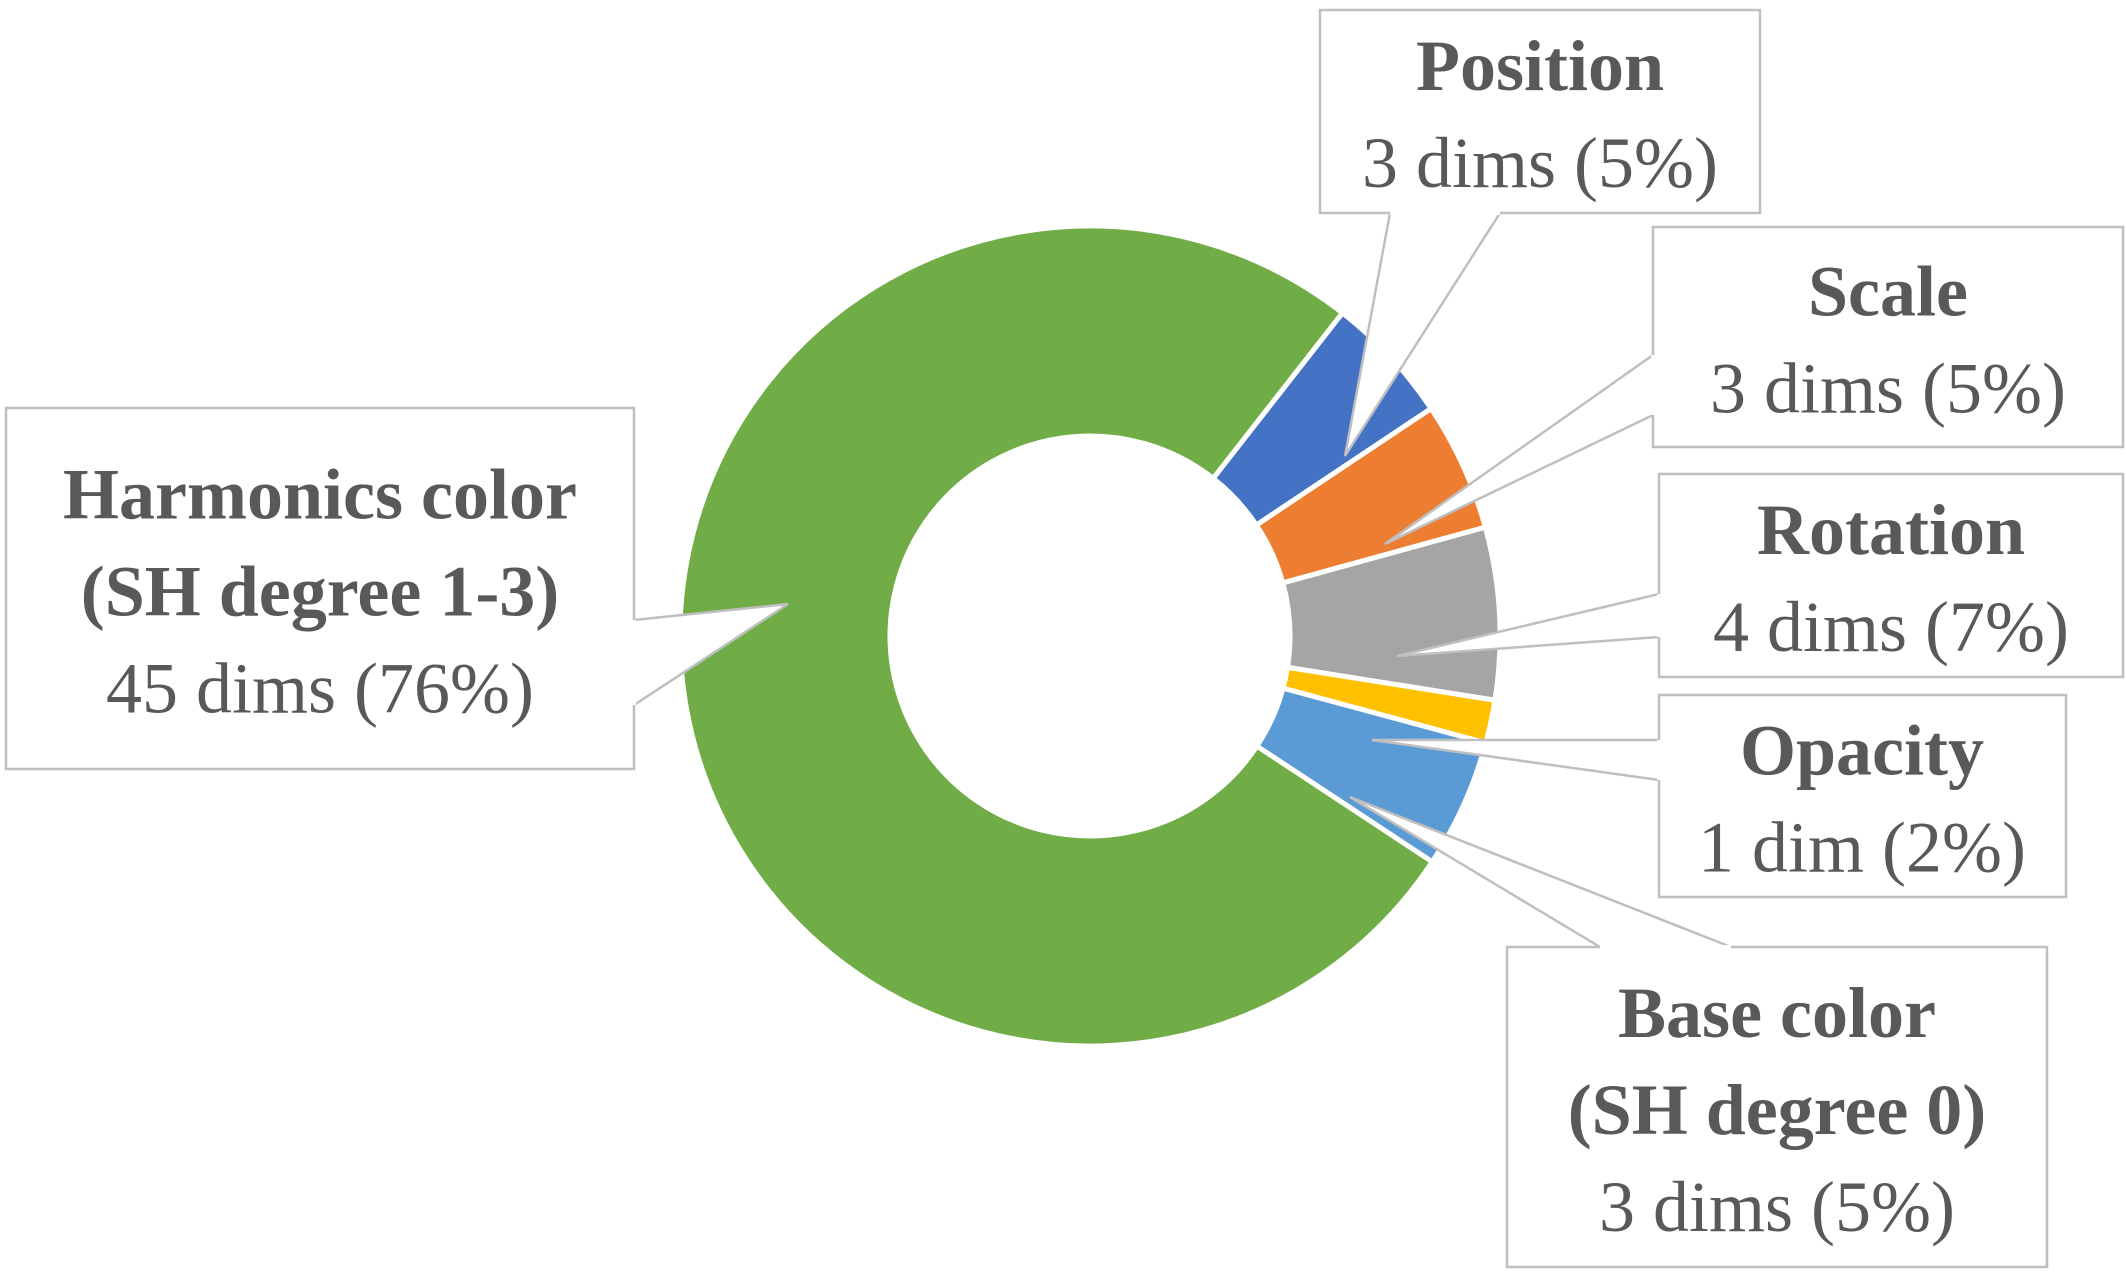 This screenshot has height=1279, width=2126. I want to click on slice-name-harmonics-color-1: (SH degree 1-3), so click(320, 592).